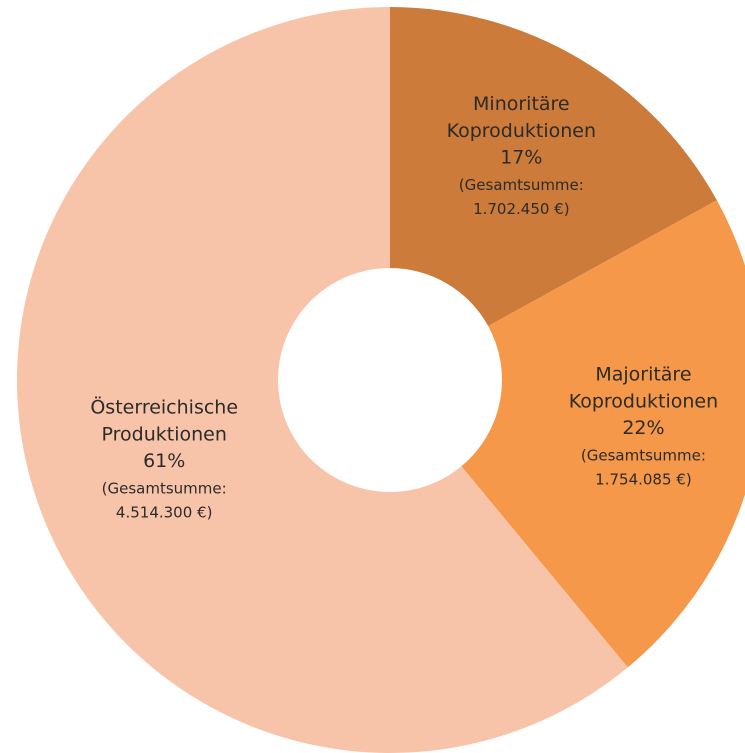 This screenshot has width=745, height=753. I want to click on annotation: (Gesamtsumme: 1.702.450 €), so click(521, 196).